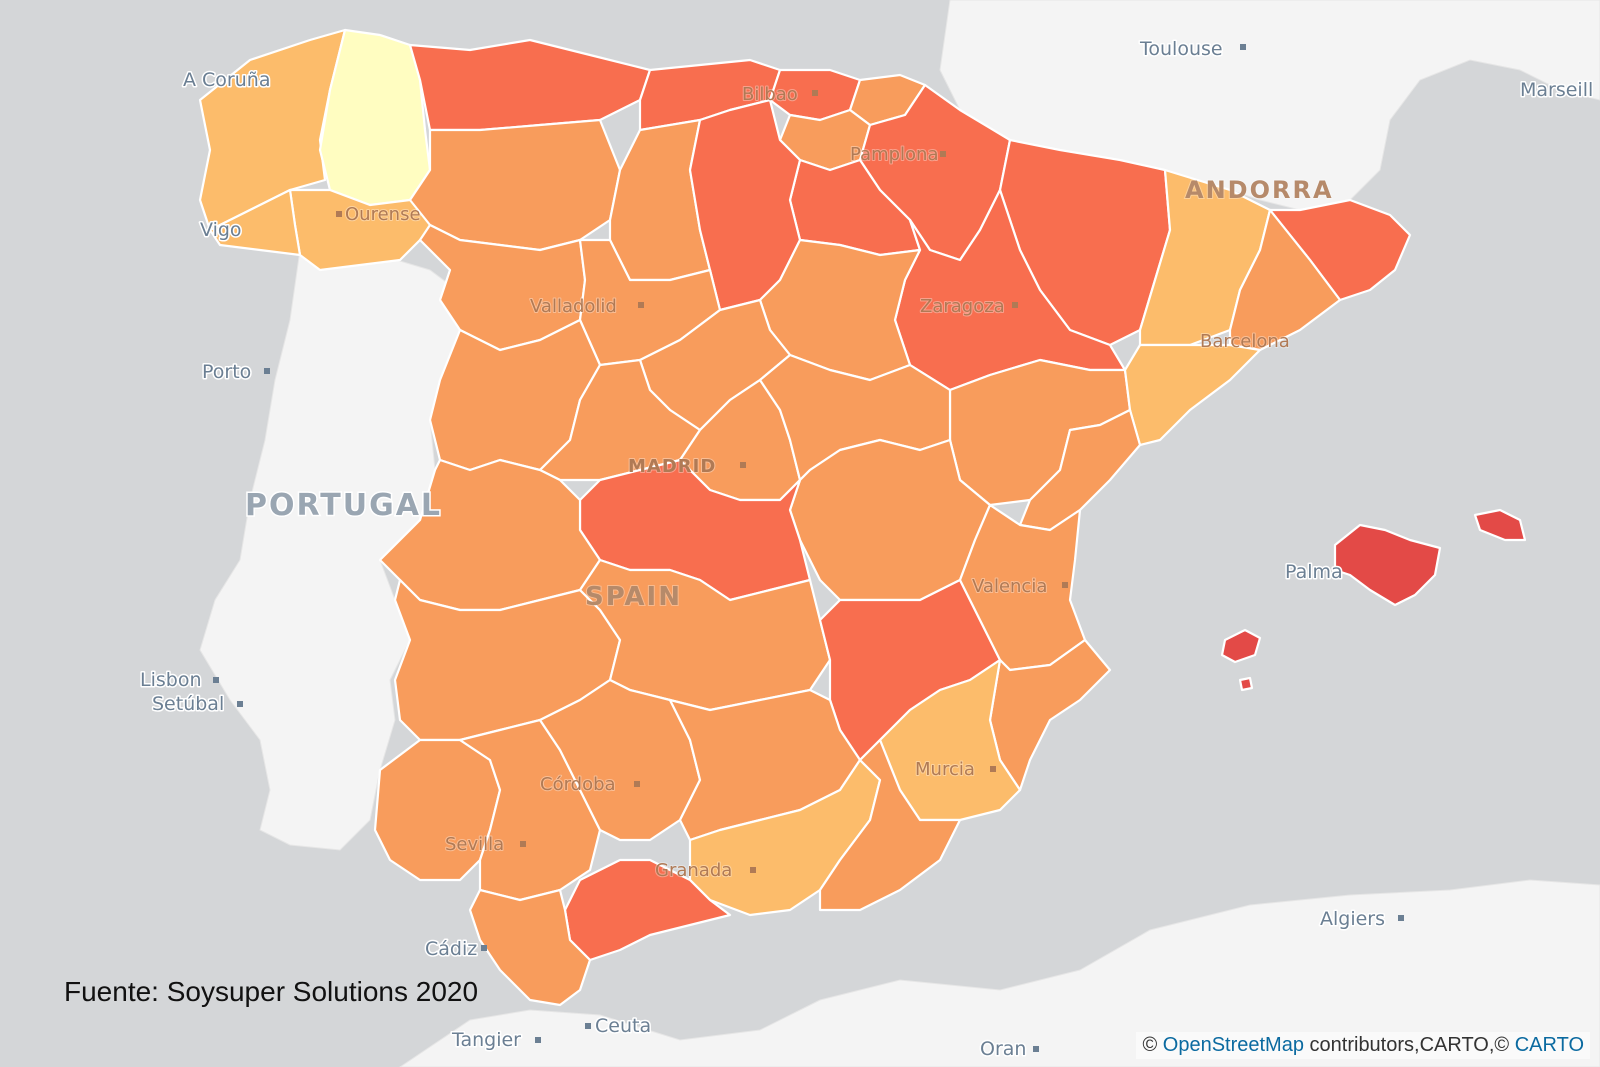 This screenshot has height=1067, width=1600. I want to click on city-dot-murcia, so click(993, 769).